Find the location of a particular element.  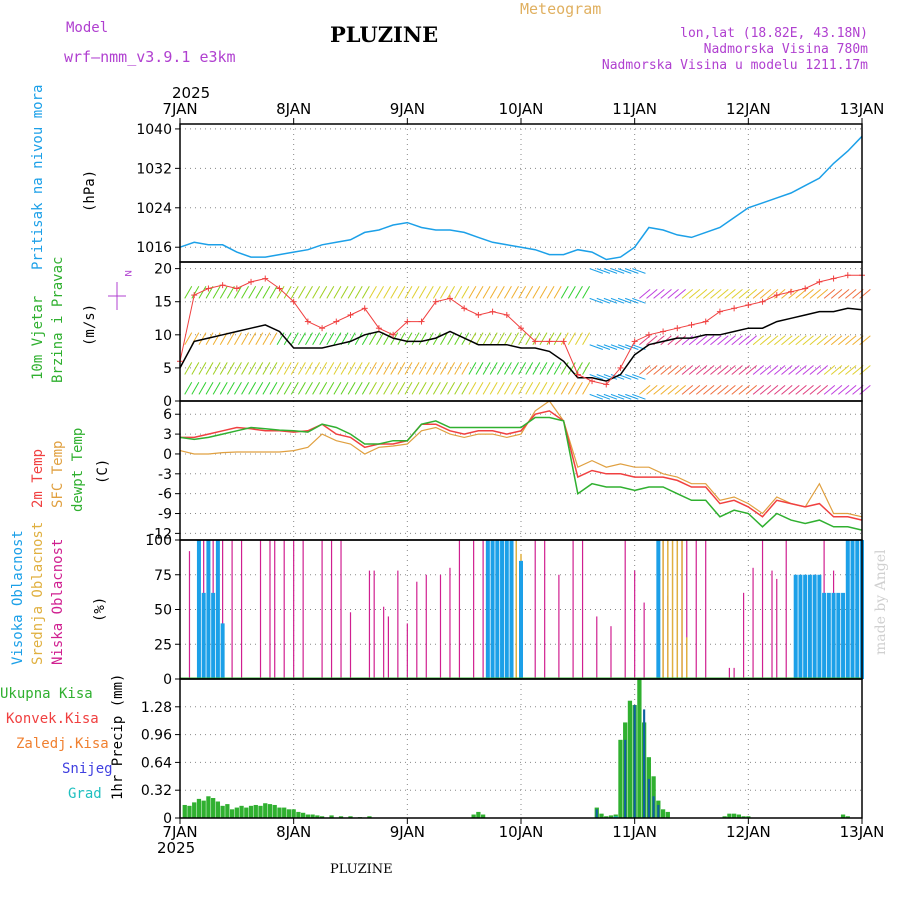

x-tick-label-bottom: 13JAN is located at coordinates (862, 832).